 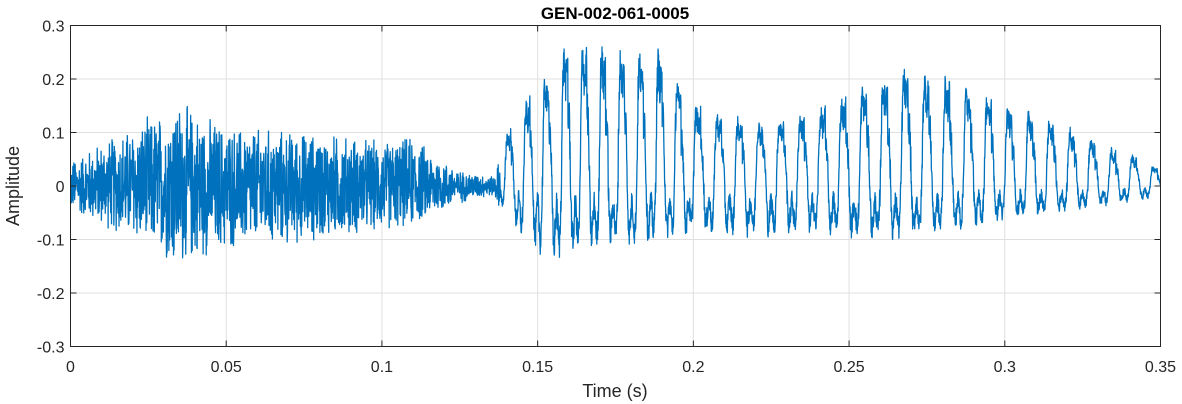 What do you see at coordinates (614, 391) in the screenshot?
I see `x-axis-title: Time (s)` at bounding box center [614, 391].